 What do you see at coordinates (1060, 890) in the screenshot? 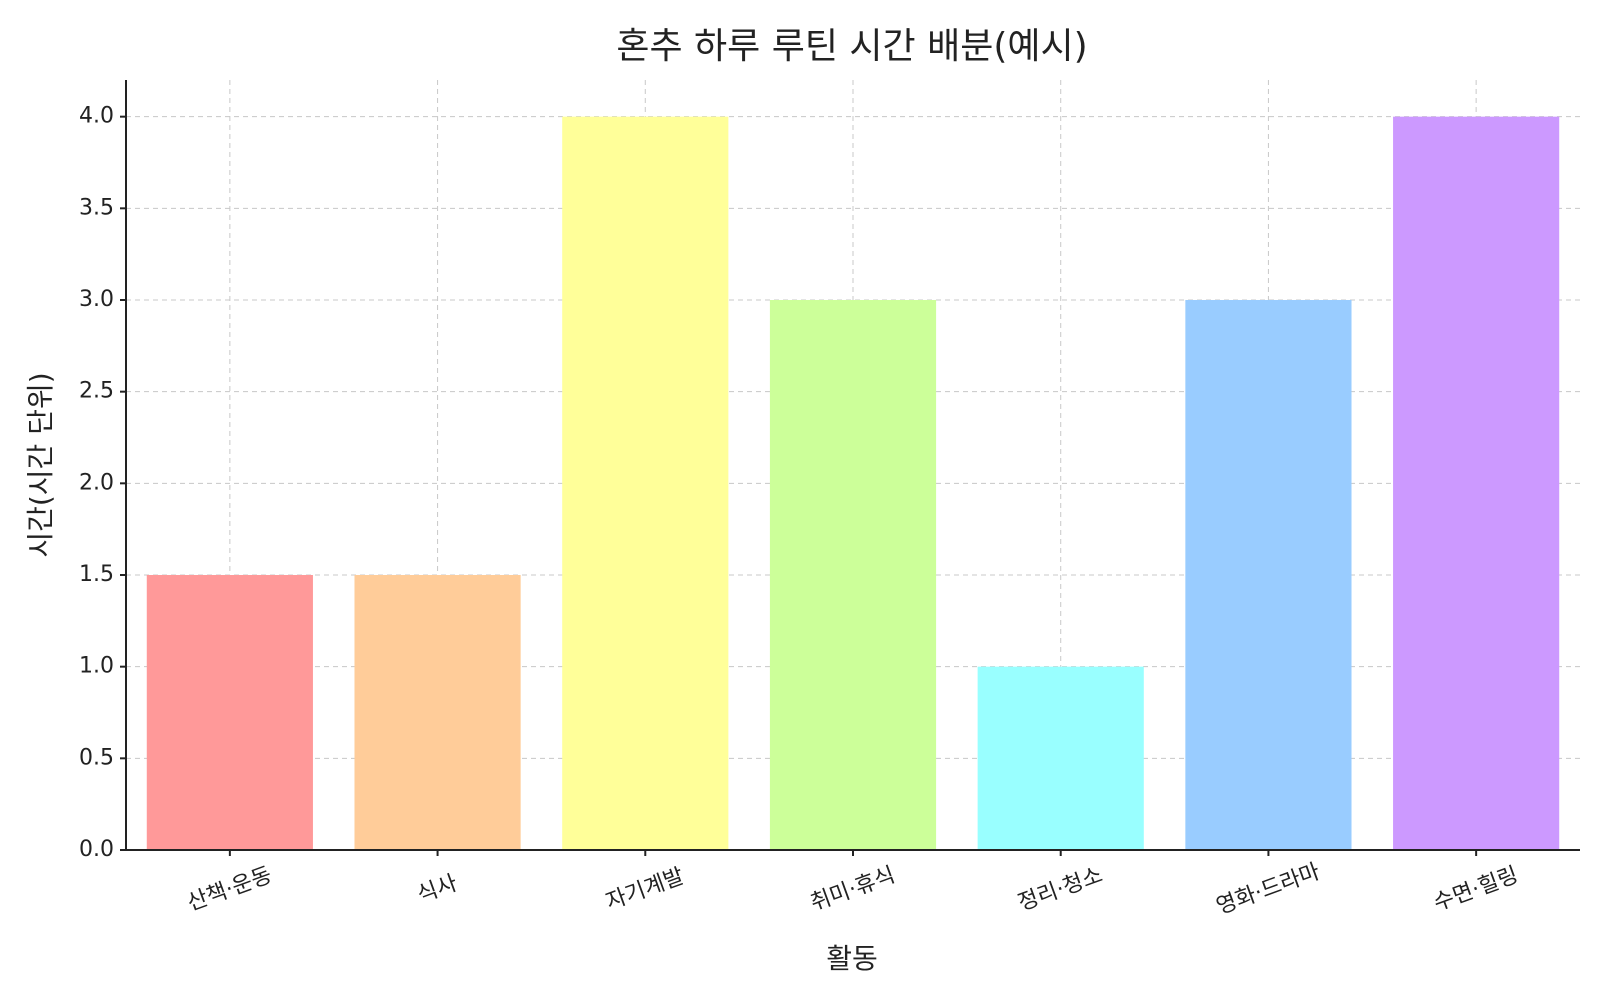
I see `x-tick-label: 정리·청소` at bounding box center [1060, 890].